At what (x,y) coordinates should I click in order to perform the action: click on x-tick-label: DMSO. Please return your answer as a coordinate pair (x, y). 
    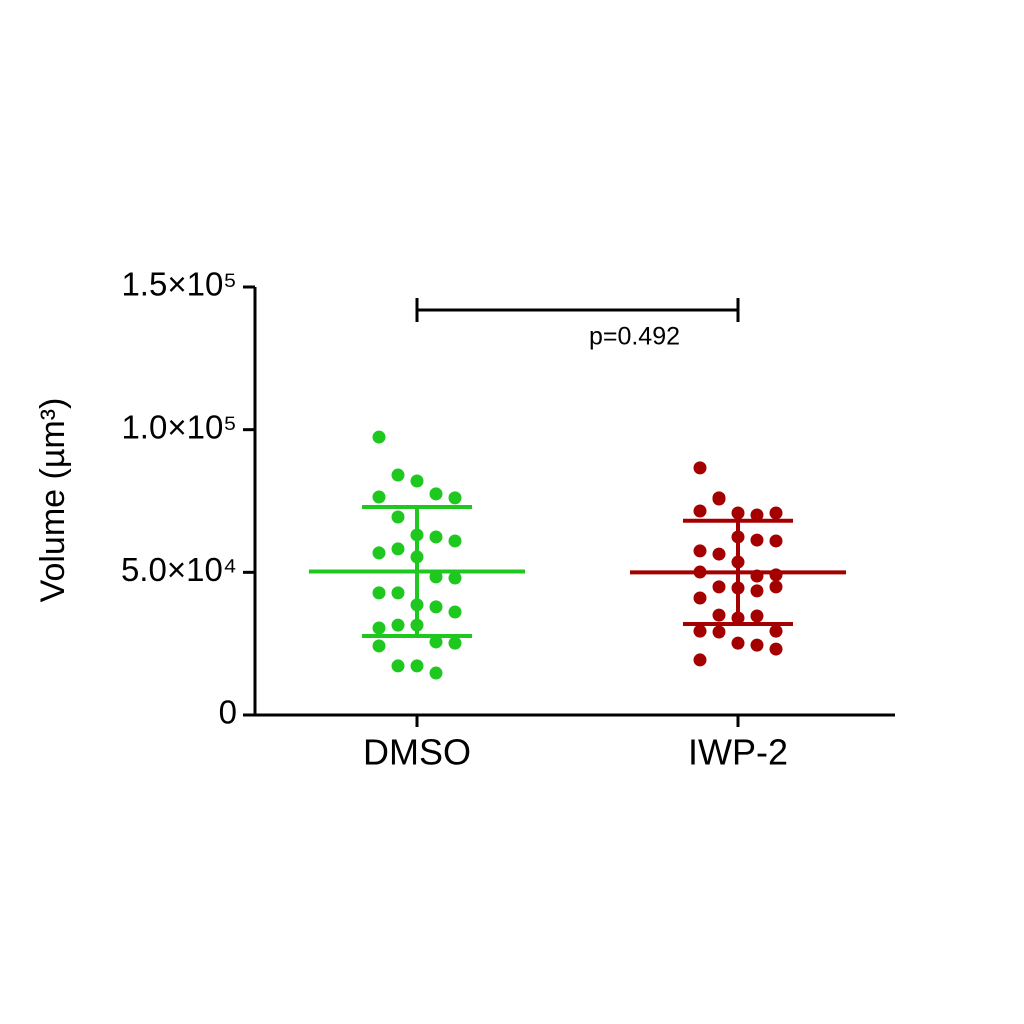
    Looking at the image, I should click on (417, 752).